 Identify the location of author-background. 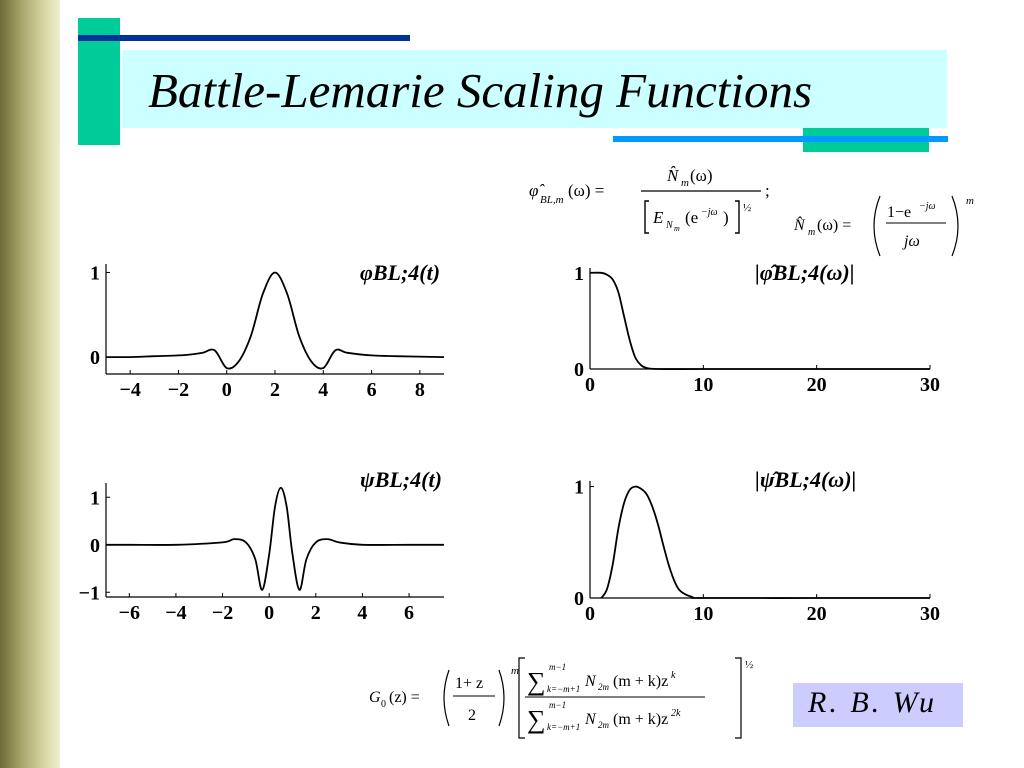
(878, 705).